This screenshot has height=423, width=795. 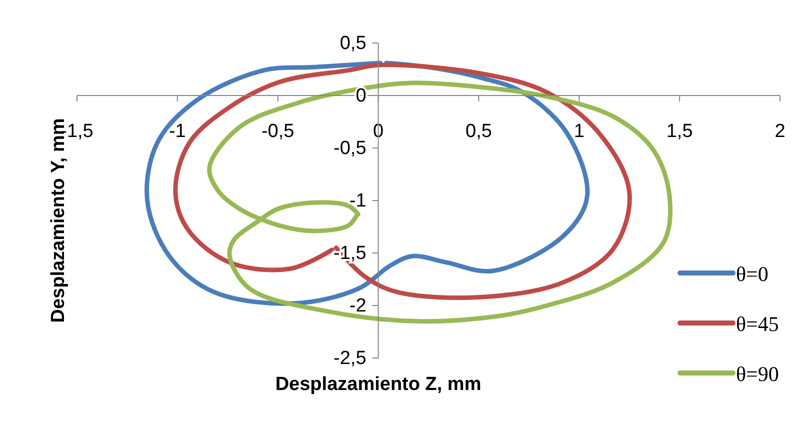 I want to click on x-tick-label: 1, so click(x=579, y=131).